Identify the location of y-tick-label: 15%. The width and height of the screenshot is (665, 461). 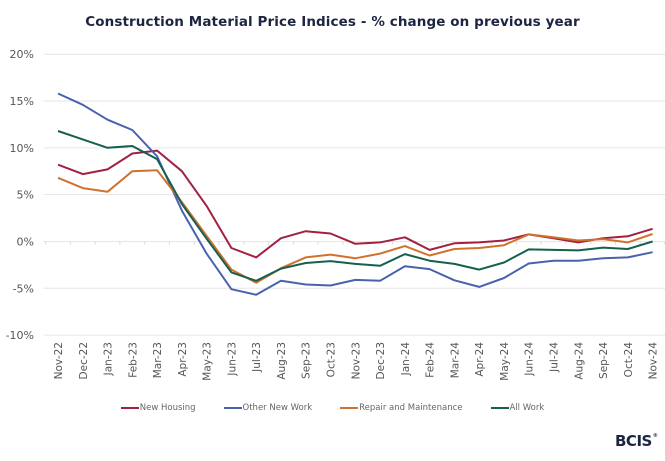
(22, 101).